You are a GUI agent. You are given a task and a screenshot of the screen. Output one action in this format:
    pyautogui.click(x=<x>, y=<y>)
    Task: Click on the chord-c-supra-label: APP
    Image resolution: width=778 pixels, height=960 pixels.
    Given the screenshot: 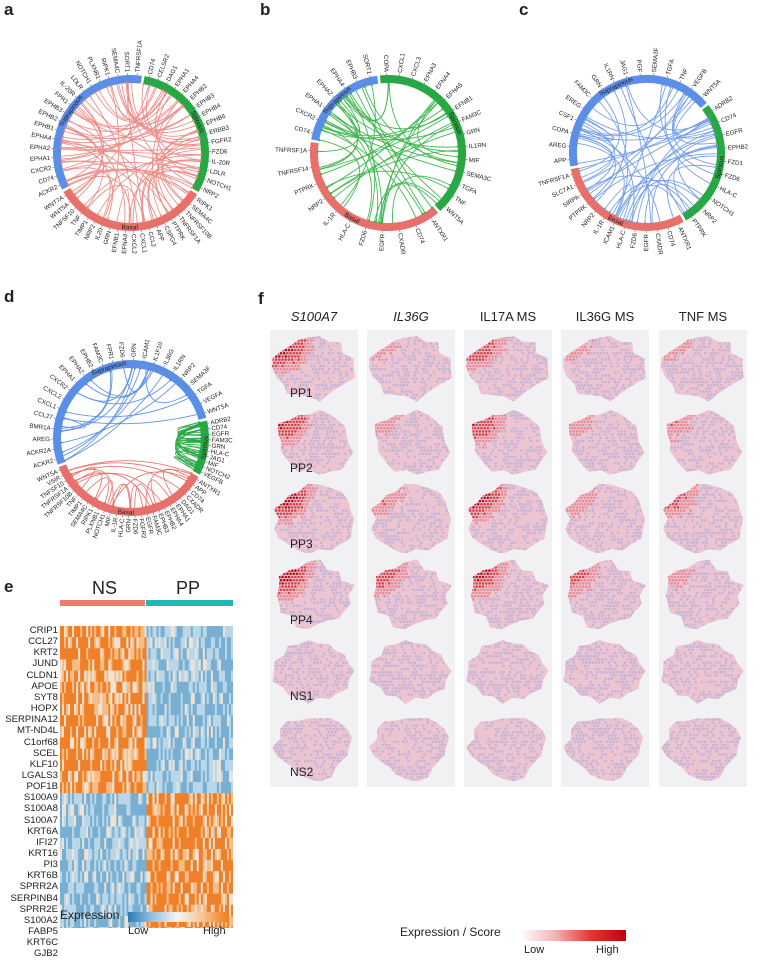 What is the action you would take?
    pyautogui.click(x=560, y=161)
    